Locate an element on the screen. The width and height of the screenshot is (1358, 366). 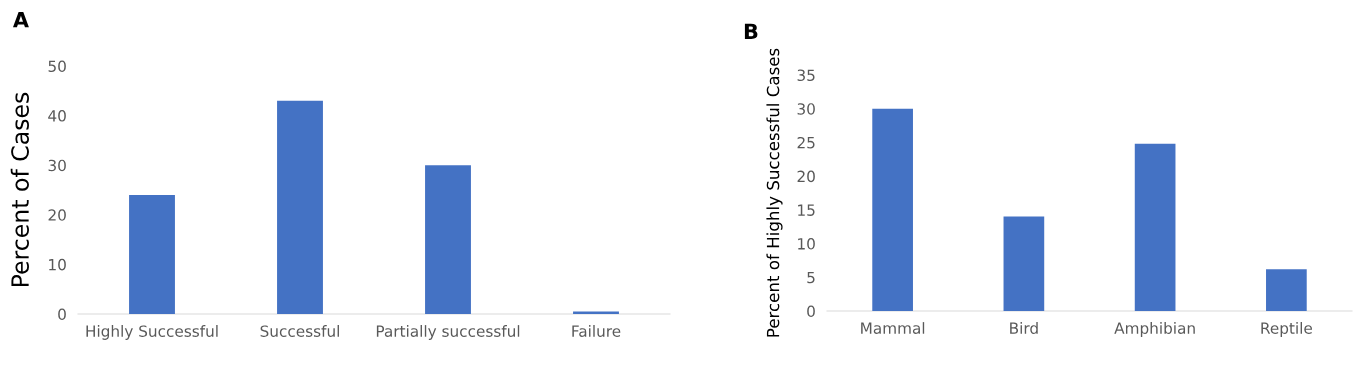
x-tick-label: Bird is located at coordinates (1024, 328).